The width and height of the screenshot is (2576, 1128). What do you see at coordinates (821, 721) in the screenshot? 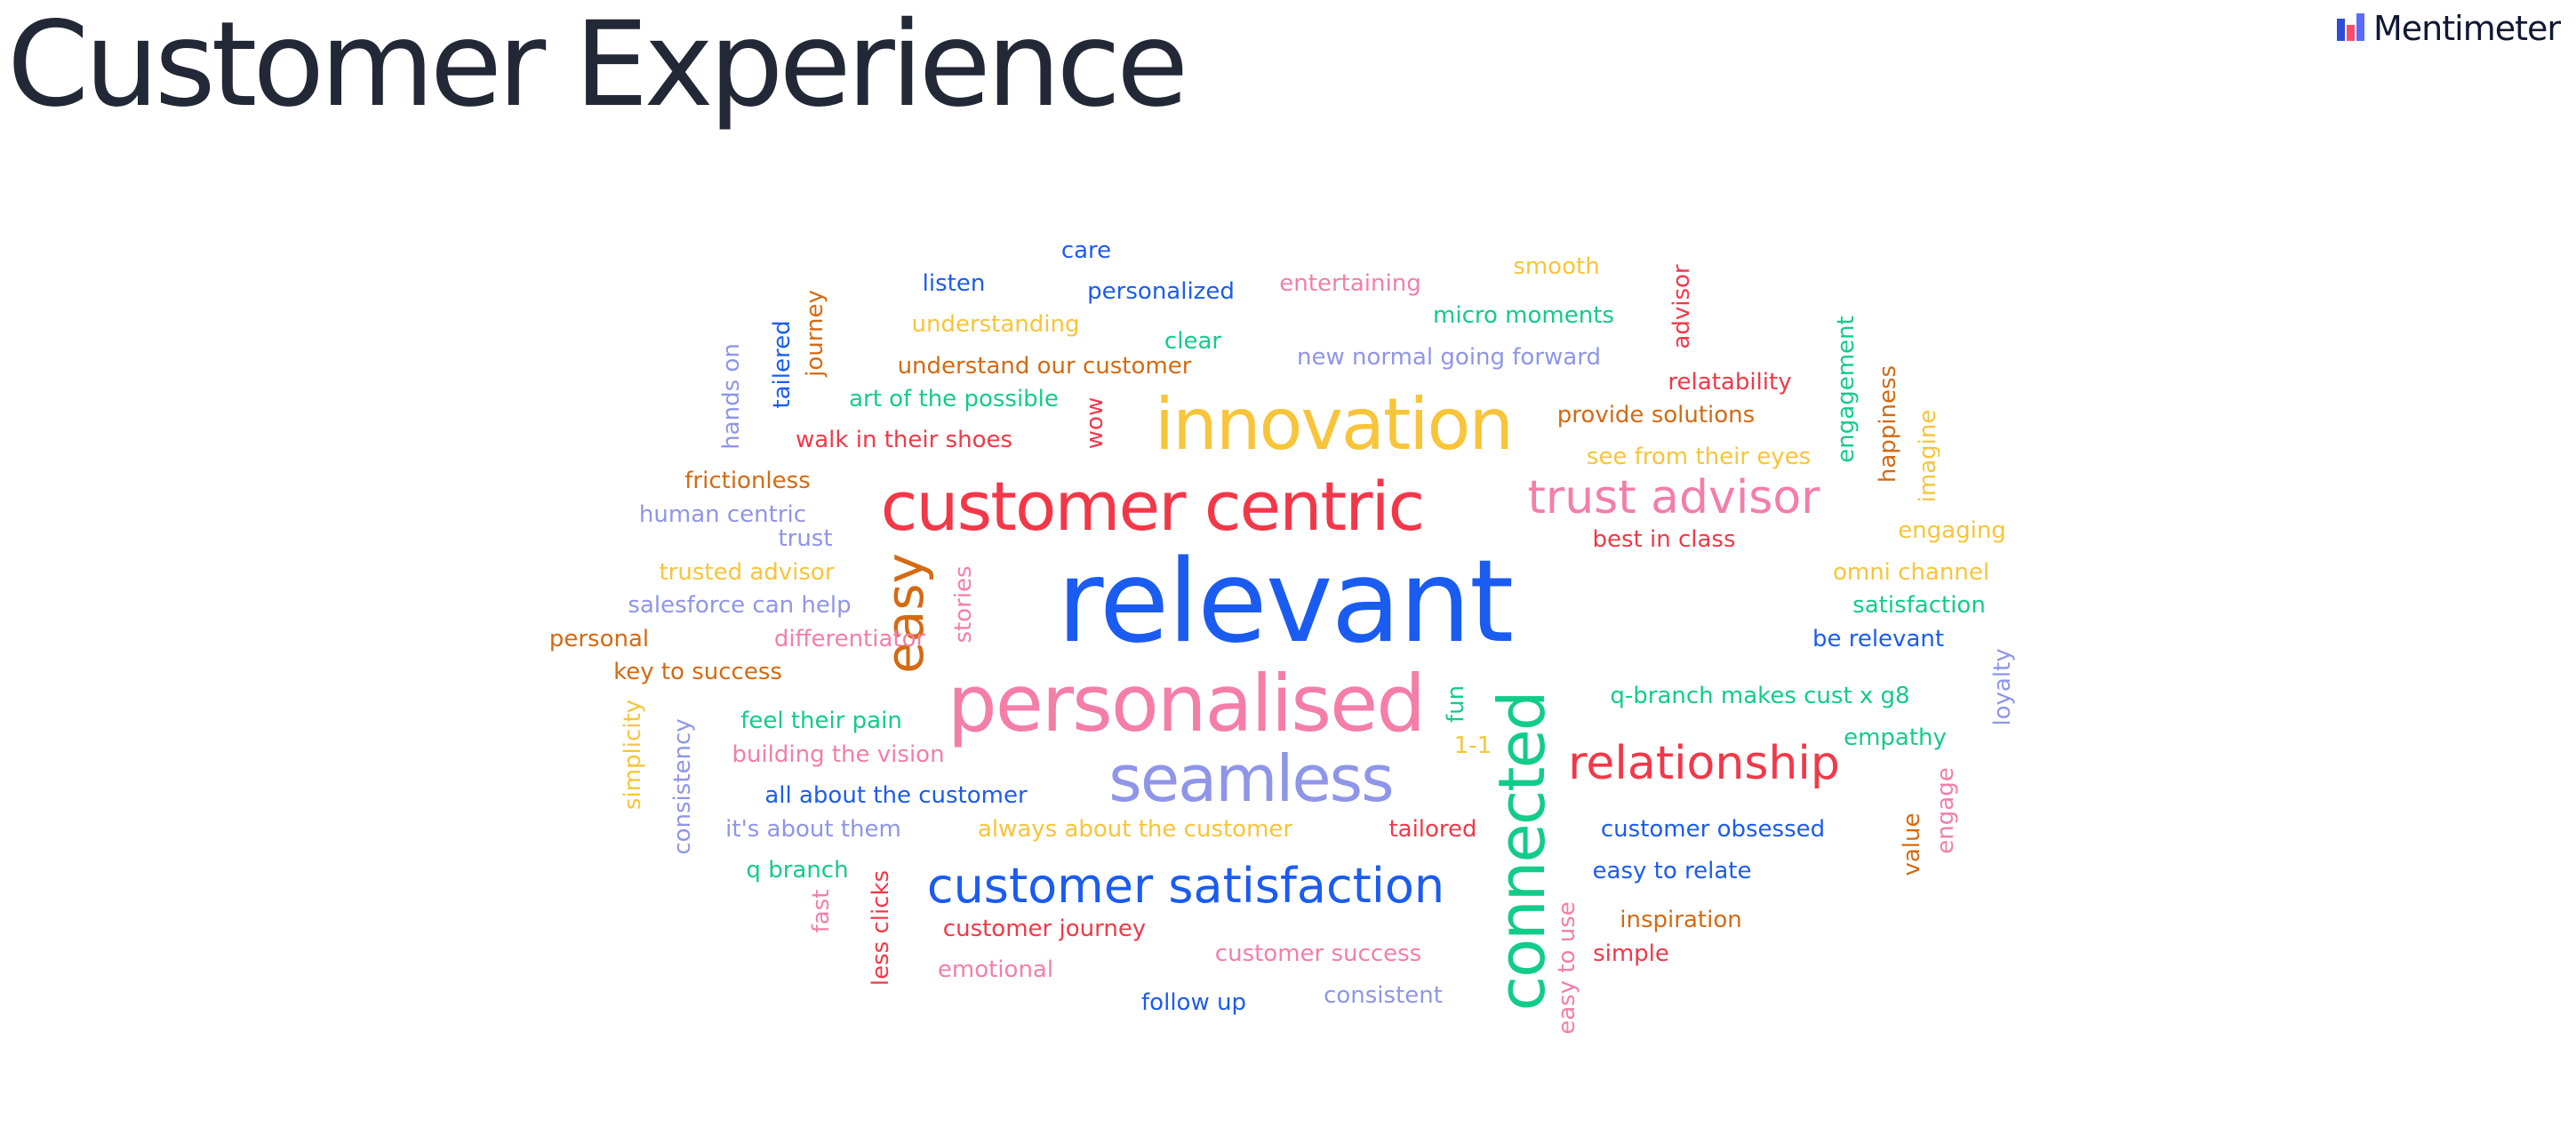
I see `word-cloud-word: feel their pain` at bounding box center [821, 721].